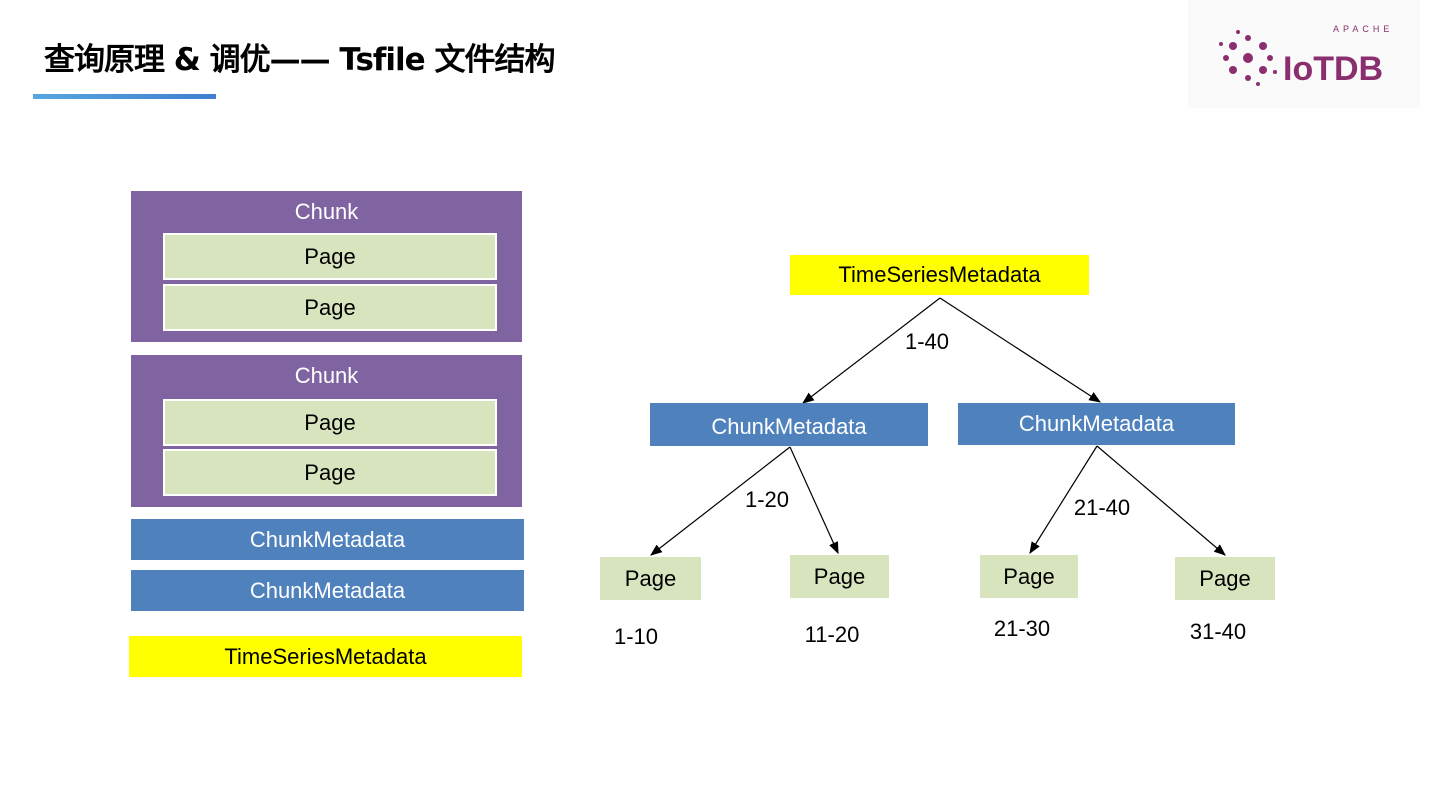 This screenshot has height=810, width=1440. What do you see at coordinates (832, 634) in the screenshot?
I see `range-label: 11-20` at bounding box center [832, 634].